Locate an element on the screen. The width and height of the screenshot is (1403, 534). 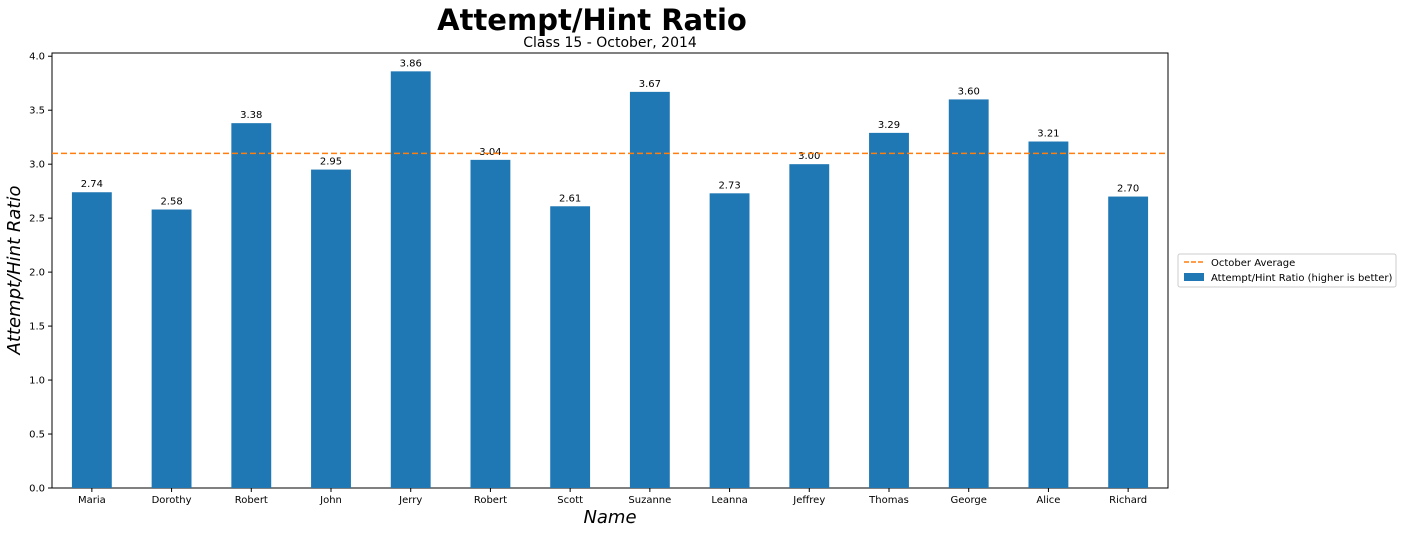
bar-value-label: 2.73 is located at coordinates (729, 185).